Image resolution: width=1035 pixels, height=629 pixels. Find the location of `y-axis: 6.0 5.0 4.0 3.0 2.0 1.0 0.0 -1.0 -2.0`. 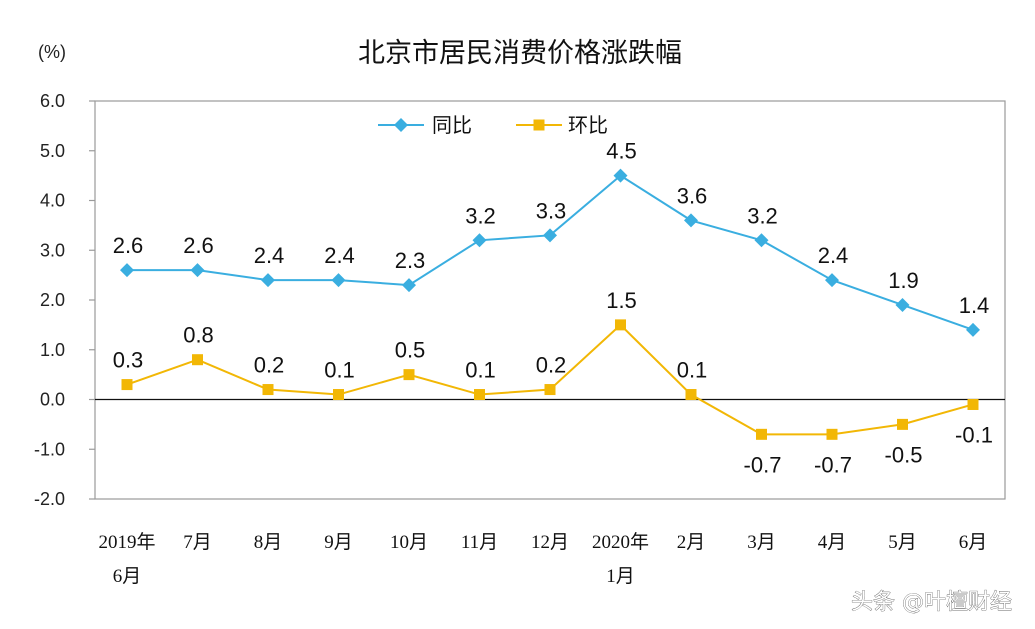

y-axis: 6.0 5.0 4.0 3.0 2.0 1.0 0.0 -1.0 -2.0 is located at coordinates (64, 300).